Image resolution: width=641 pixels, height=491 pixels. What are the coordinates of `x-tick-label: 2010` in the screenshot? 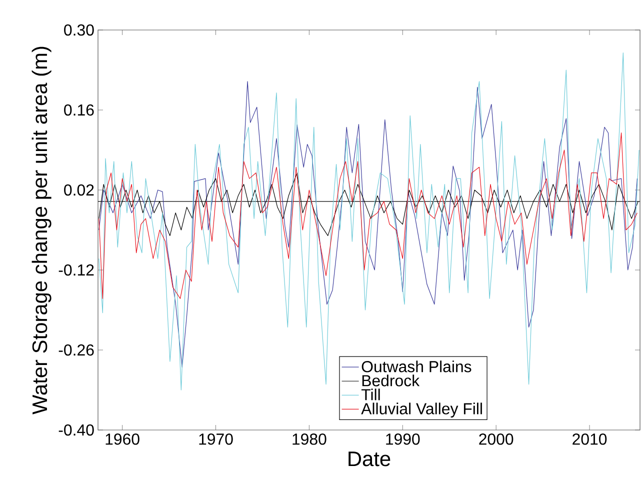 It's located at (589, 439).